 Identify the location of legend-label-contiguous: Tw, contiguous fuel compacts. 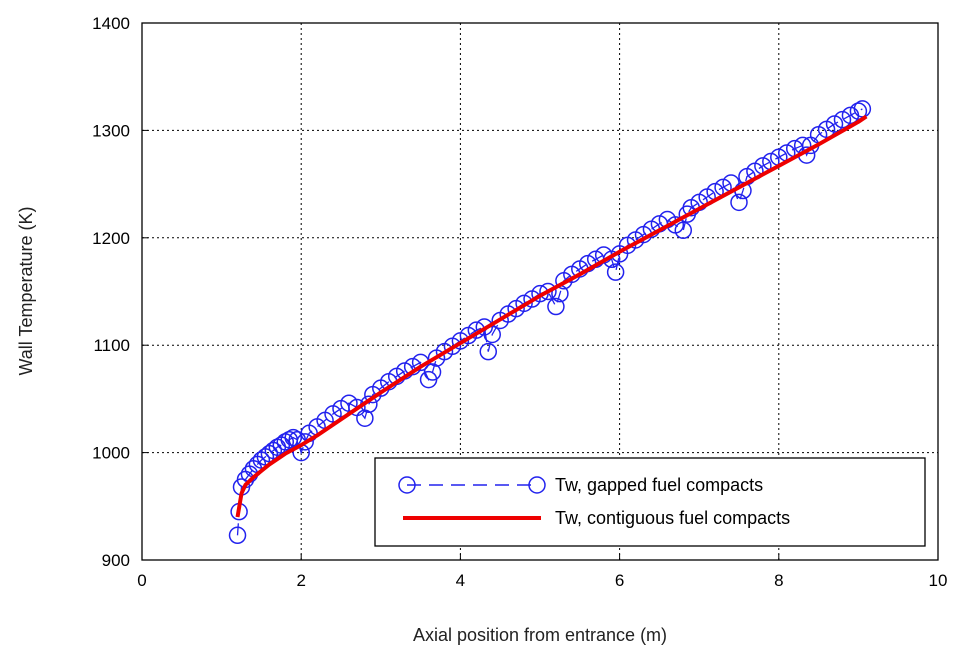
(672, 518).